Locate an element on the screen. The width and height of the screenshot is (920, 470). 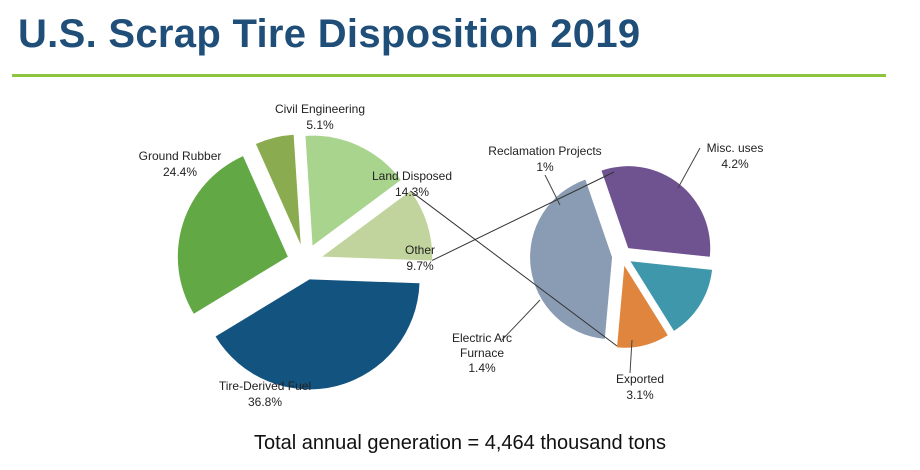
slice-tire-derived-fuel is located at coordinates (317, 334).